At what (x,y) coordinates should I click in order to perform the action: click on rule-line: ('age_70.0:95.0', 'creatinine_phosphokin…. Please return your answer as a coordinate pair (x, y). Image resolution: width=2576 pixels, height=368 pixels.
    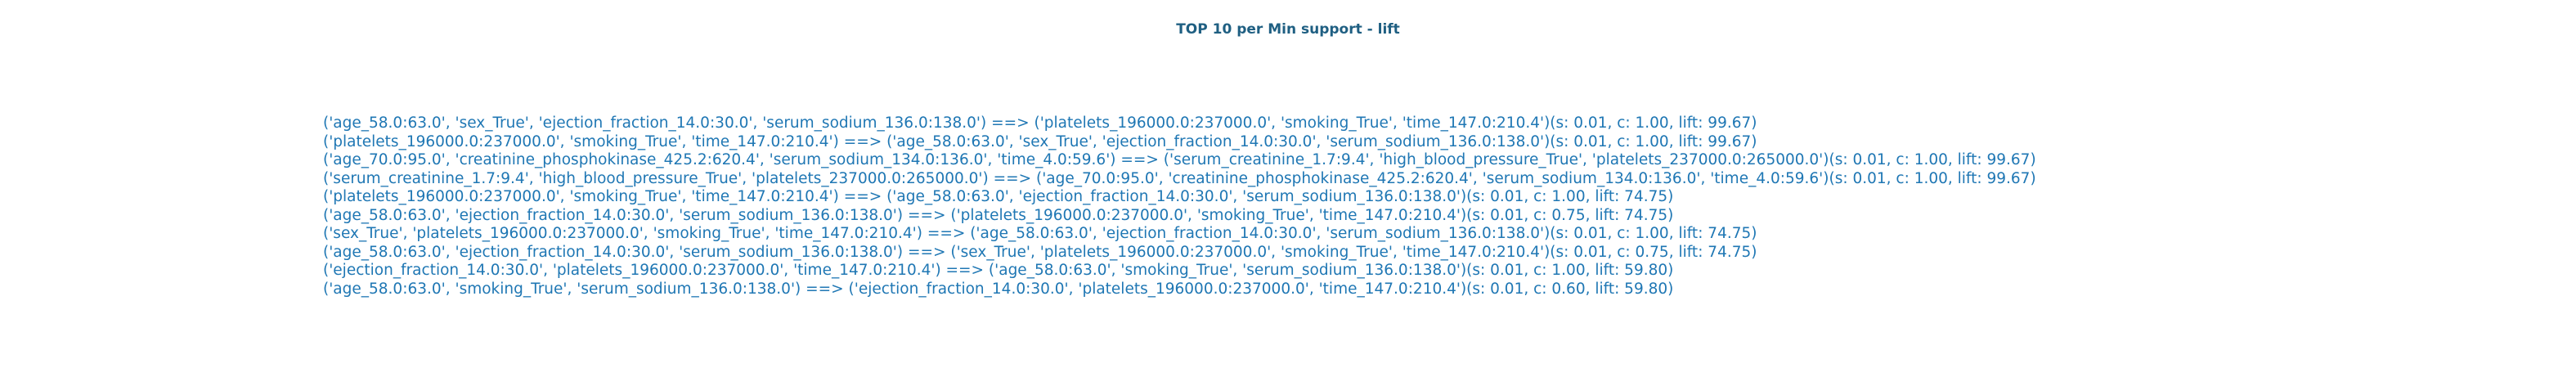
    Looking at the image, I should click on (1180, 159).